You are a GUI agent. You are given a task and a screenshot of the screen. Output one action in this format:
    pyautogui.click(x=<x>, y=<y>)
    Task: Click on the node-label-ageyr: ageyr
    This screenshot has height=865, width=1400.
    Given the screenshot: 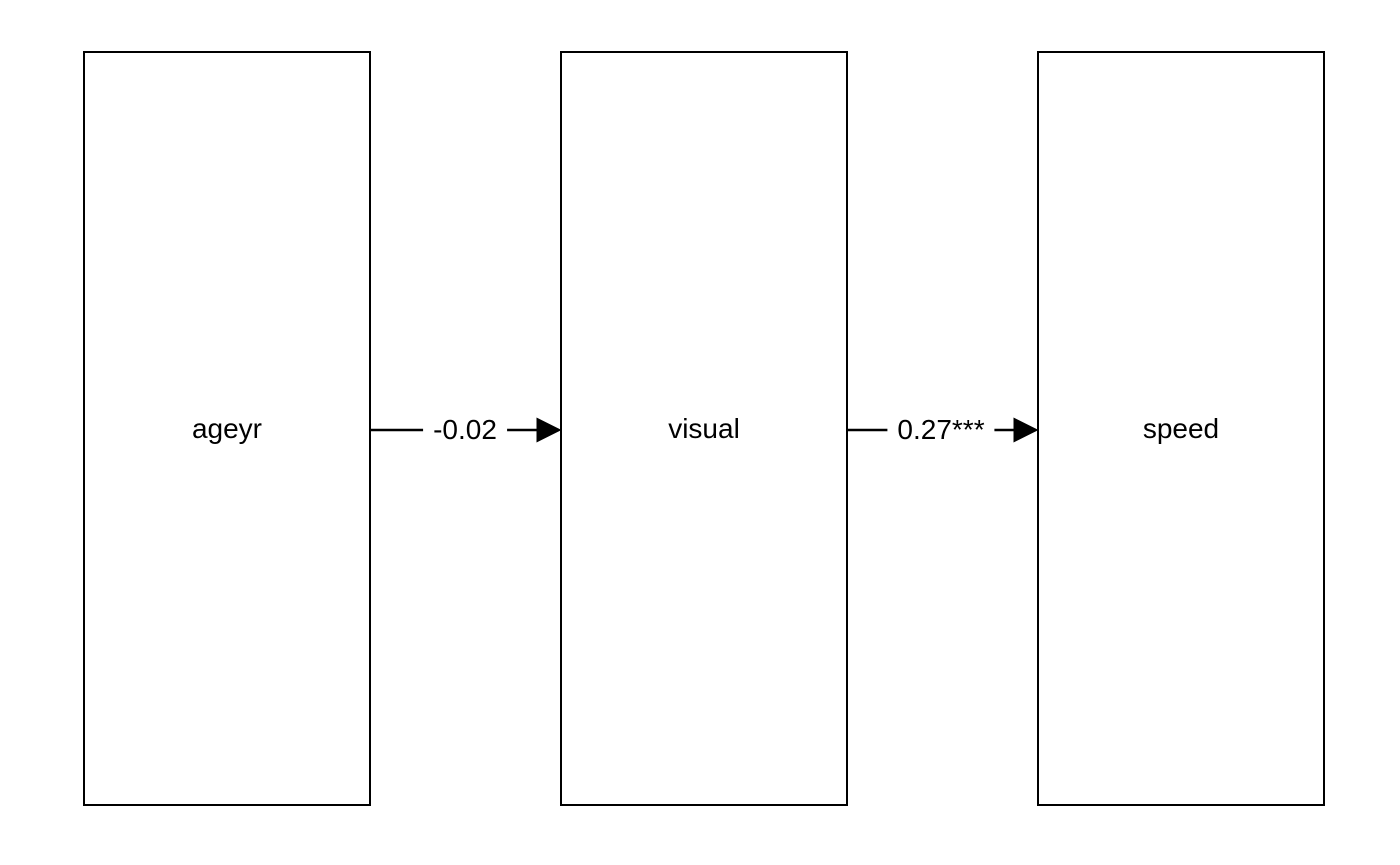 What is the action you would take?
    pyautogui.click(x=227, y=428)
    